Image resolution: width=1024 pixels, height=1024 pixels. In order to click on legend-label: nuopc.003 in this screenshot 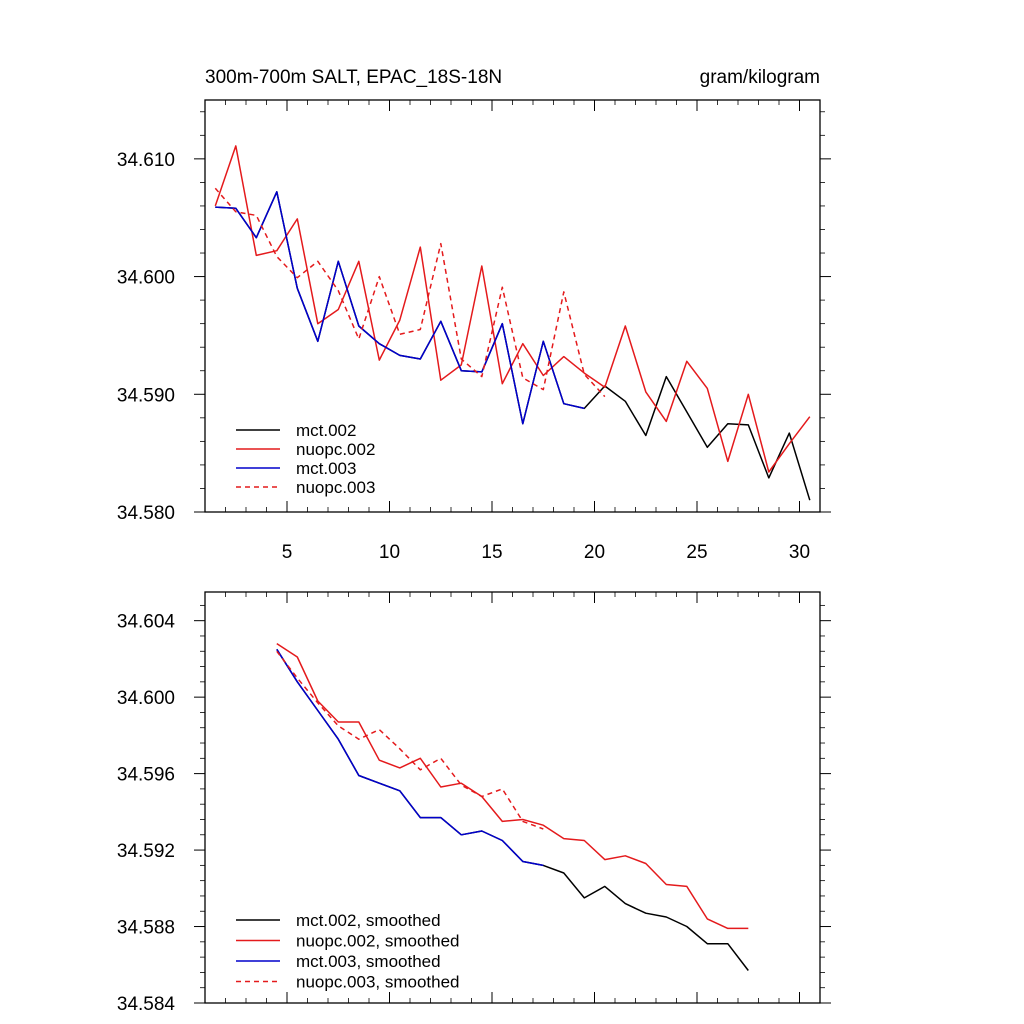, I will do `click(335, 487)`.